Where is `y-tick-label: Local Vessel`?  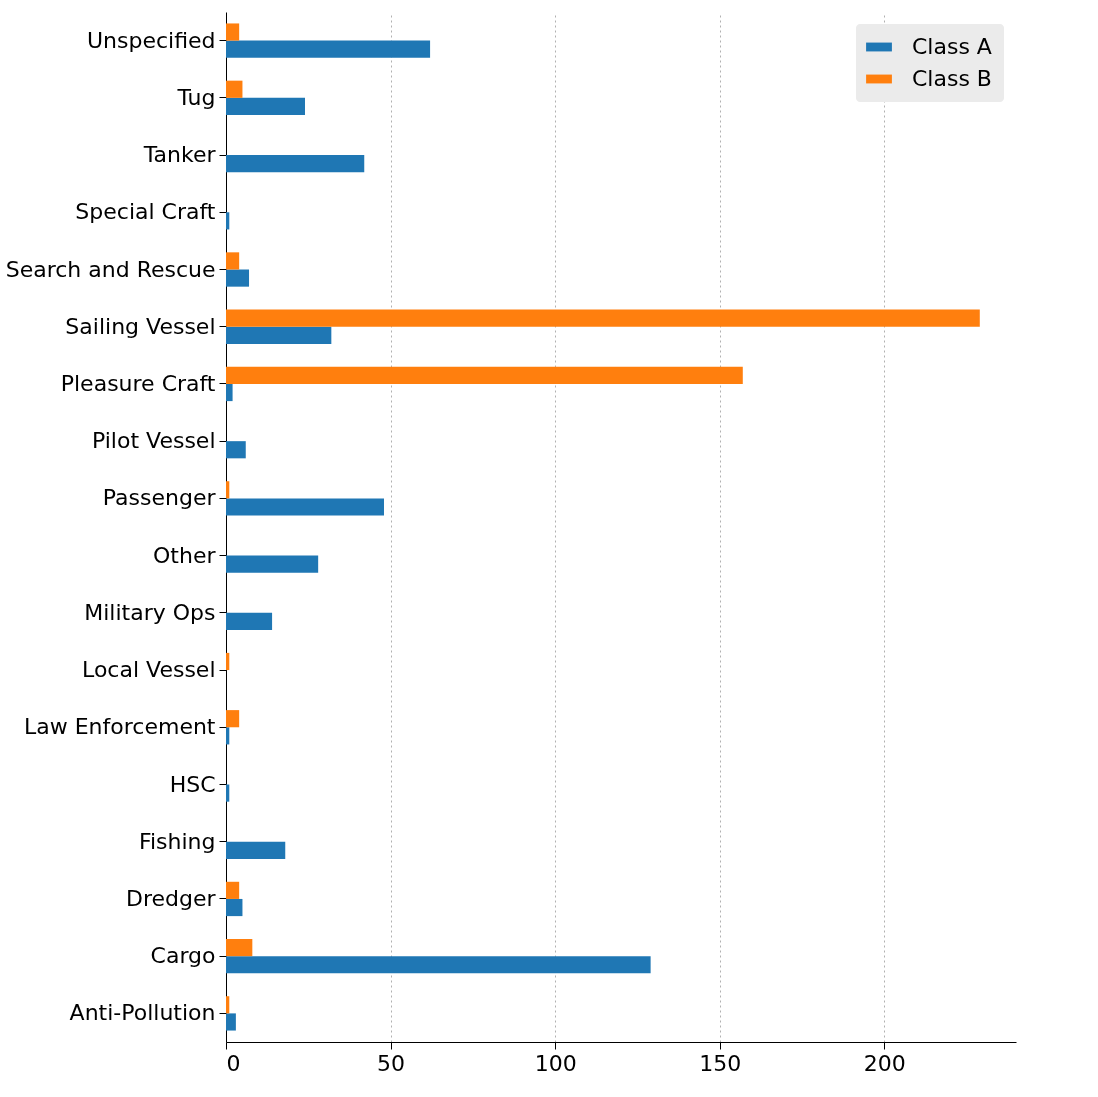 y-tick-label: Local Vessel is located at coordinates (149, 670).